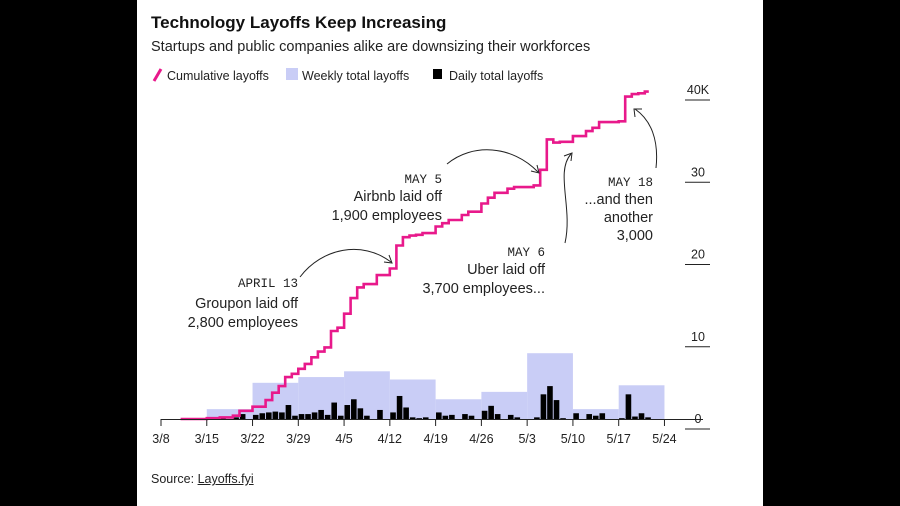 The height and width of the screenshot is (506, 900). What do you see at coordinates (619, 439) in the screenshot?
I see `x-tick-label: 5/17` at bounding box center [619, 439].